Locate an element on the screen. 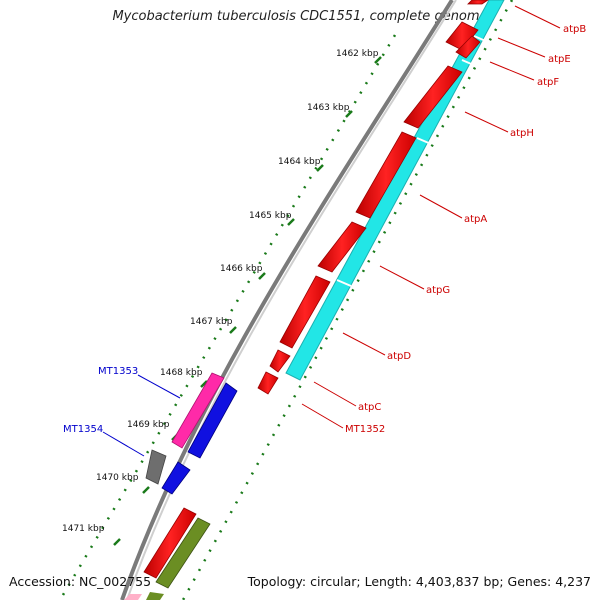 The width and height of the screenshot is (600, 600). tick-label: 1467 kbp is located at coordinates (211, 322).